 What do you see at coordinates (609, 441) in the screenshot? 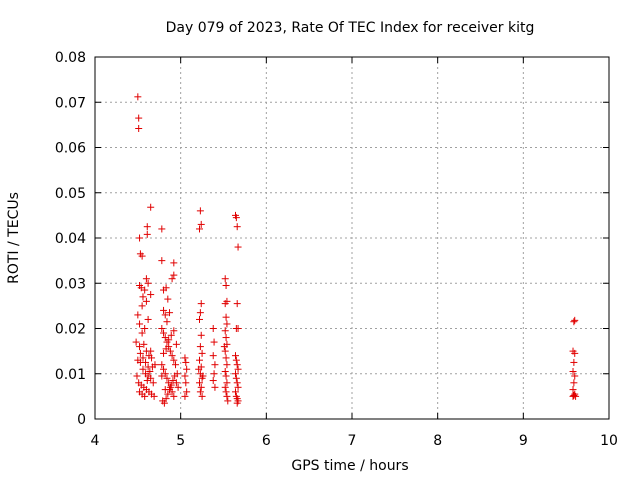
I see `x-tick-label: 10` at bounding box center [609, 441].